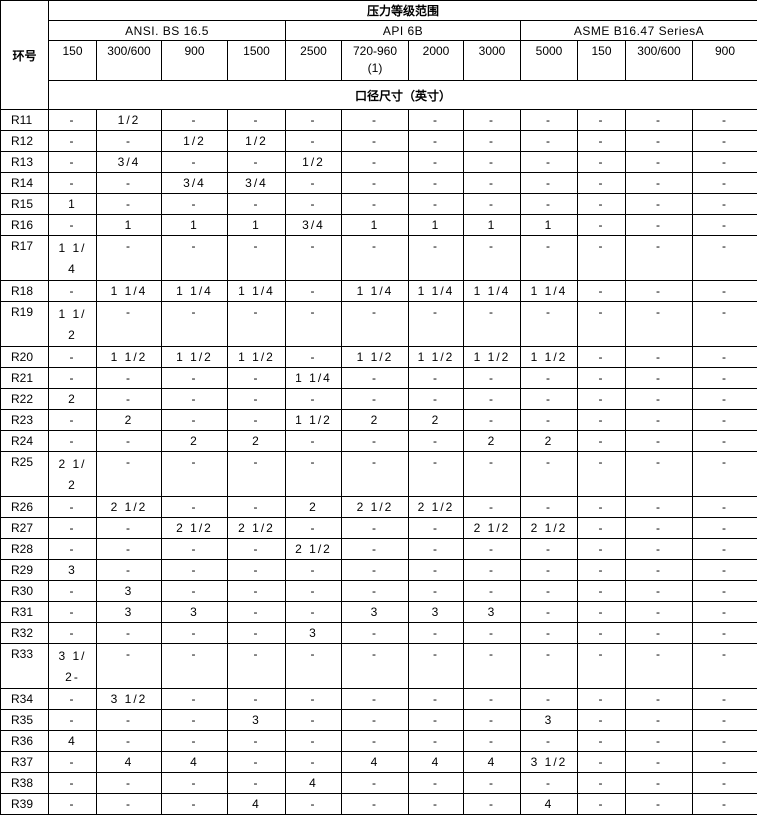  I want to click on size-value: 3, so click(194, 612).